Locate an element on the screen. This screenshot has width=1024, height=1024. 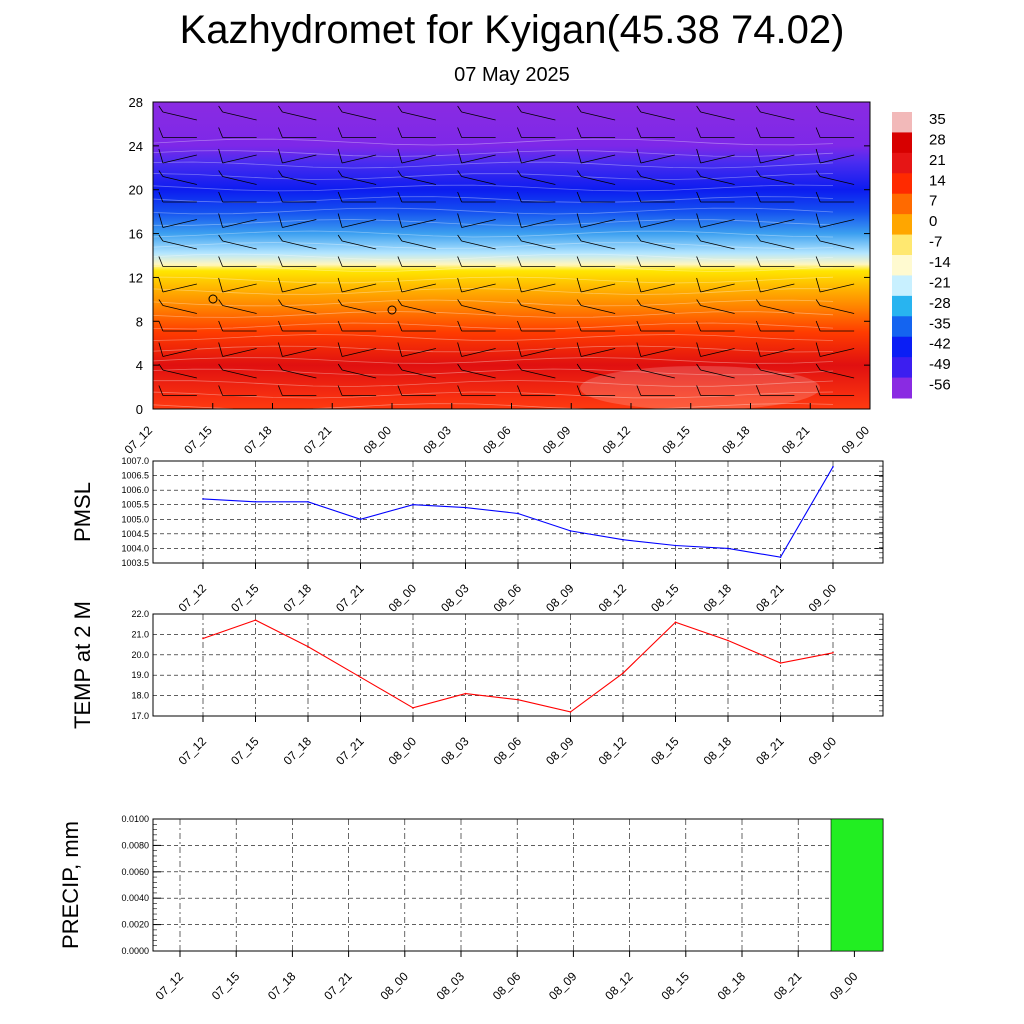
x-tick-label: 08_18 is located at coordinates (718, 598).